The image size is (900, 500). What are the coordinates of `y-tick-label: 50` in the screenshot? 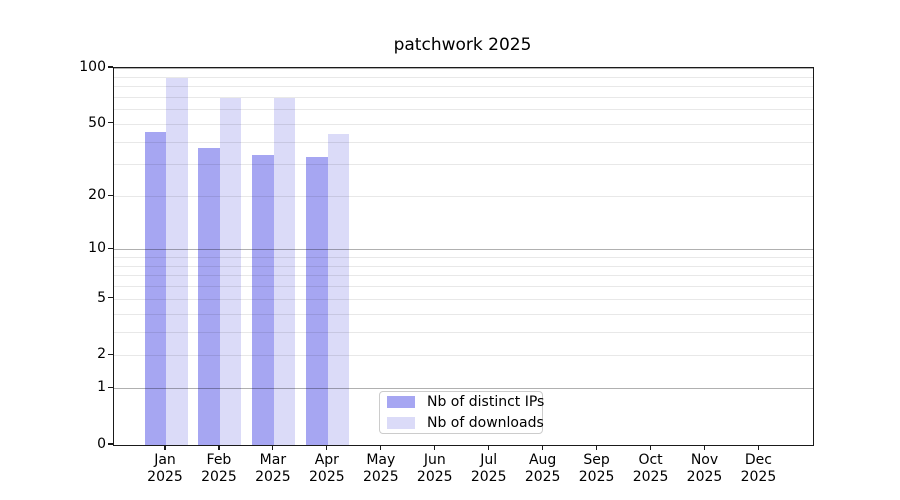 It's located at (97, 122).